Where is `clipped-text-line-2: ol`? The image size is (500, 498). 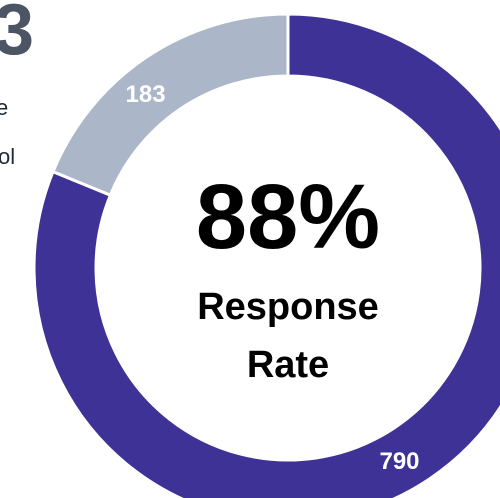 clipped-text-line-2: ol is located at coordinates (8, 156).